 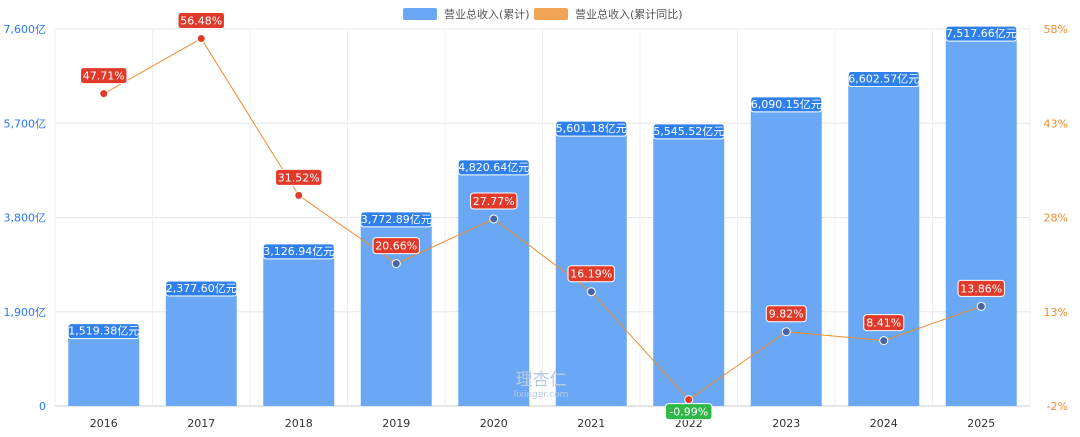 I want to click on chart-legend: 营业总收入(累计) 营业总收入(累计同比), so click(x=543, y=14).